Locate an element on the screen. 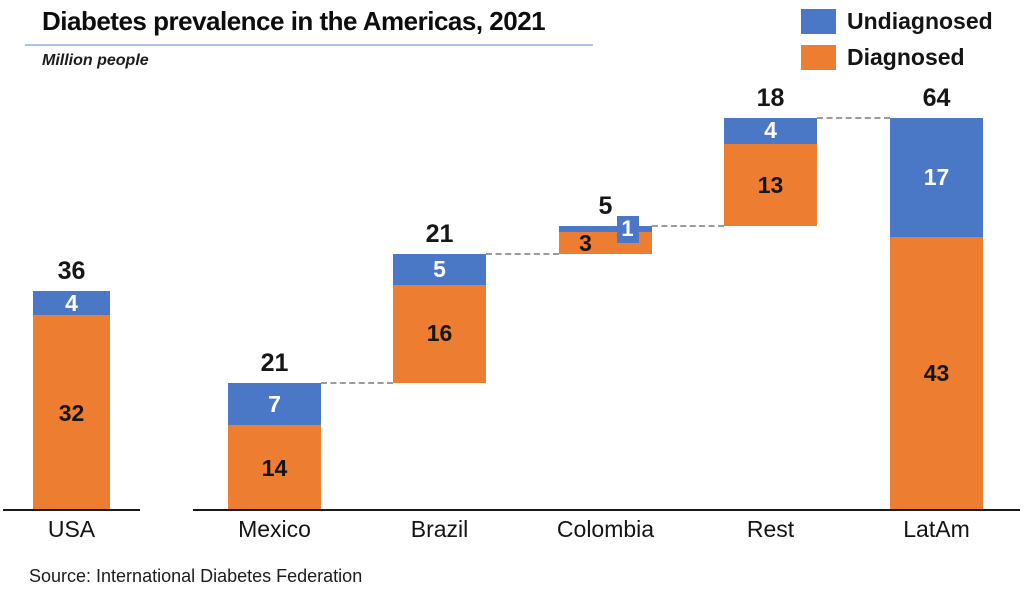 The image size is (1024, 595). bar-usa-total-label: 36 is located at coordinates (71, 271).